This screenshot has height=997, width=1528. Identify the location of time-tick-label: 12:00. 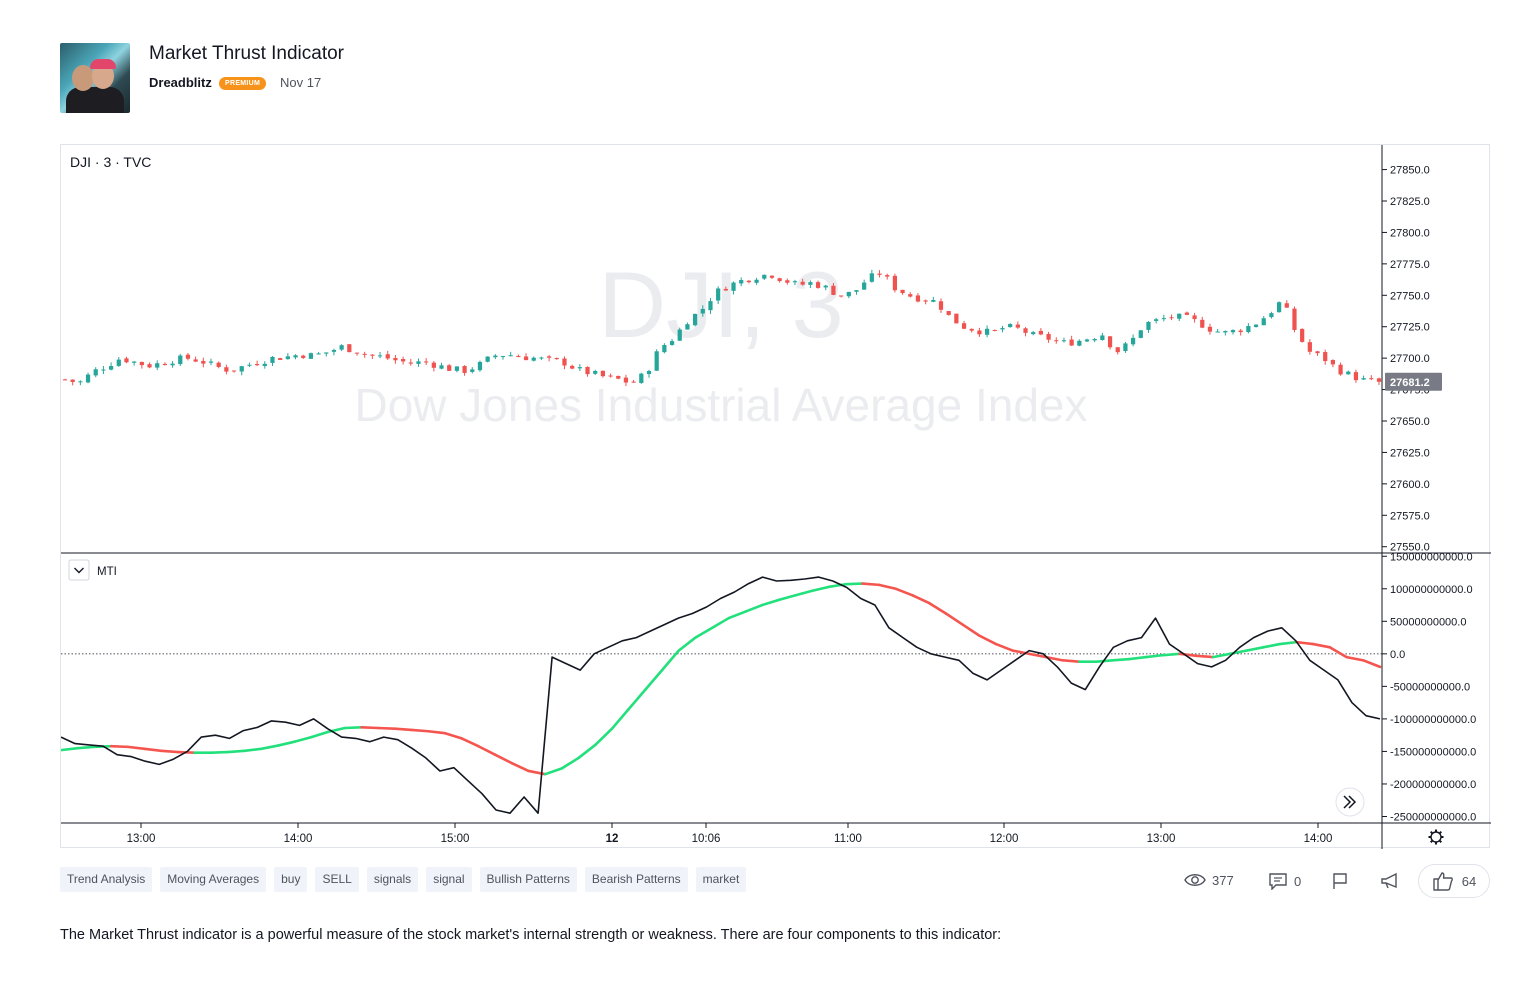
(1004, 839).